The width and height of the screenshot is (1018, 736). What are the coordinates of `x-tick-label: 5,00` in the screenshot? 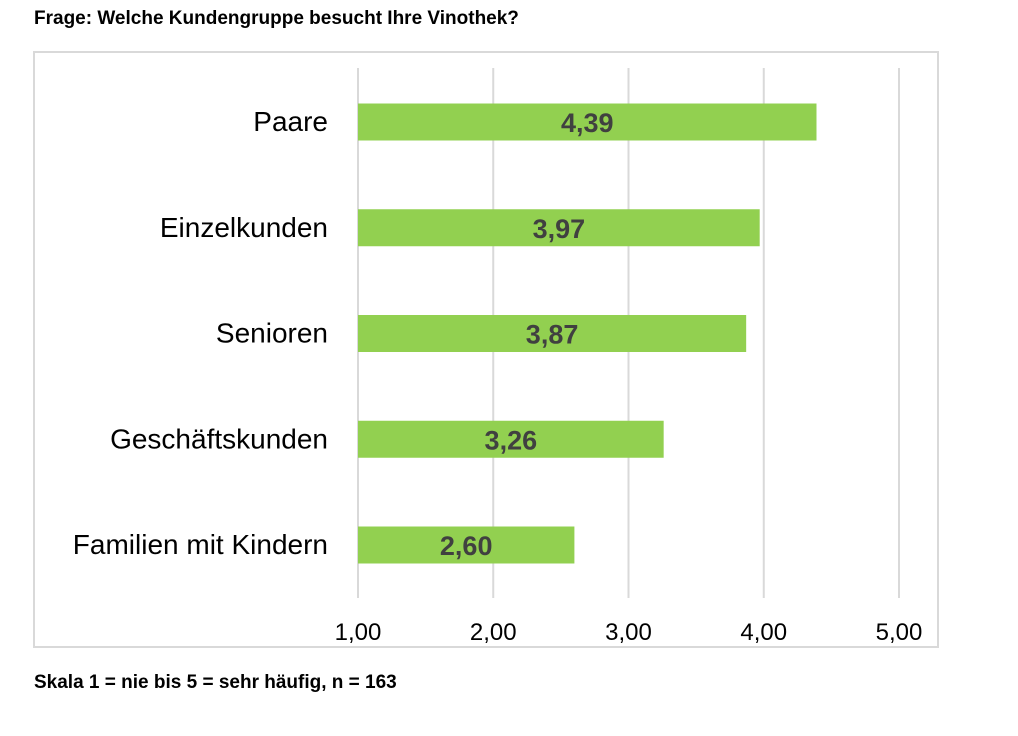 It's located at (899, 632).